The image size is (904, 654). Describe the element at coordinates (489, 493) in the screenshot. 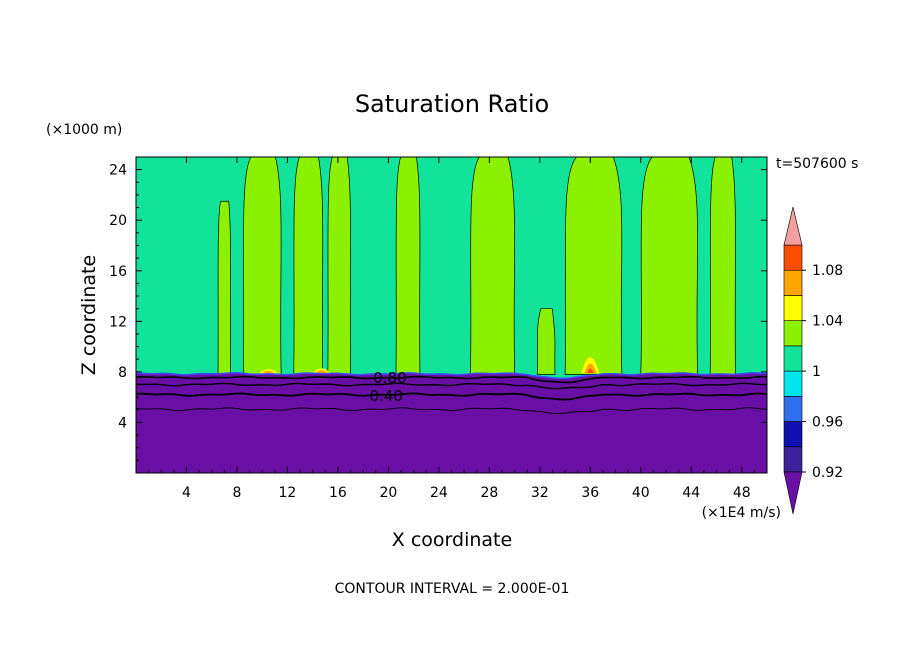

I see `x-tick-label: 28` at that location.